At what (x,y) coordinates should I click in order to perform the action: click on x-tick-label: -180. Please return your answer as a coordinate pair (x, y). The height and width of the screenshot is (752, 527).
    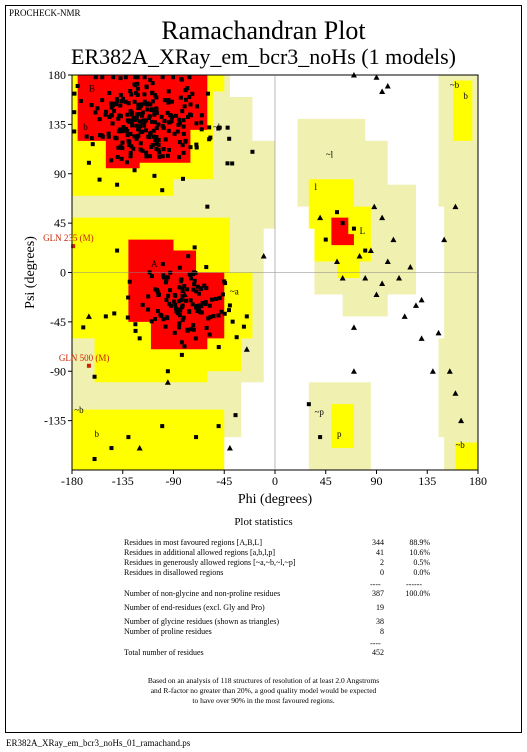
    Looking at the image, I should click on (72, 481).